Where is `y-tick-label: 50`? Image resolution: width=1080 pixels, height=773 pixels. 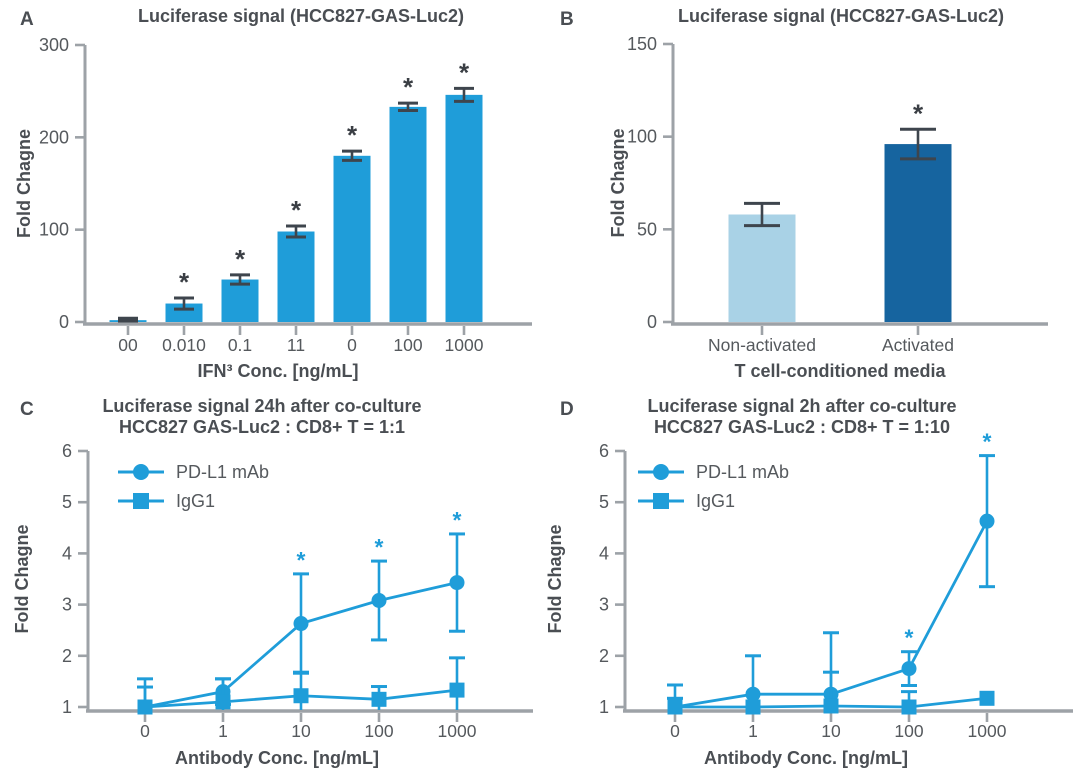 y-tick-label: 50 is located at coordinates (647, 229).